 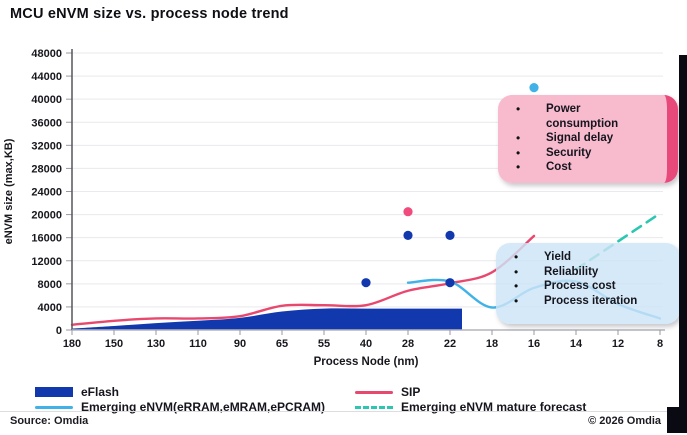 I want to click on sip-swatch, so click(x=374, y=392).